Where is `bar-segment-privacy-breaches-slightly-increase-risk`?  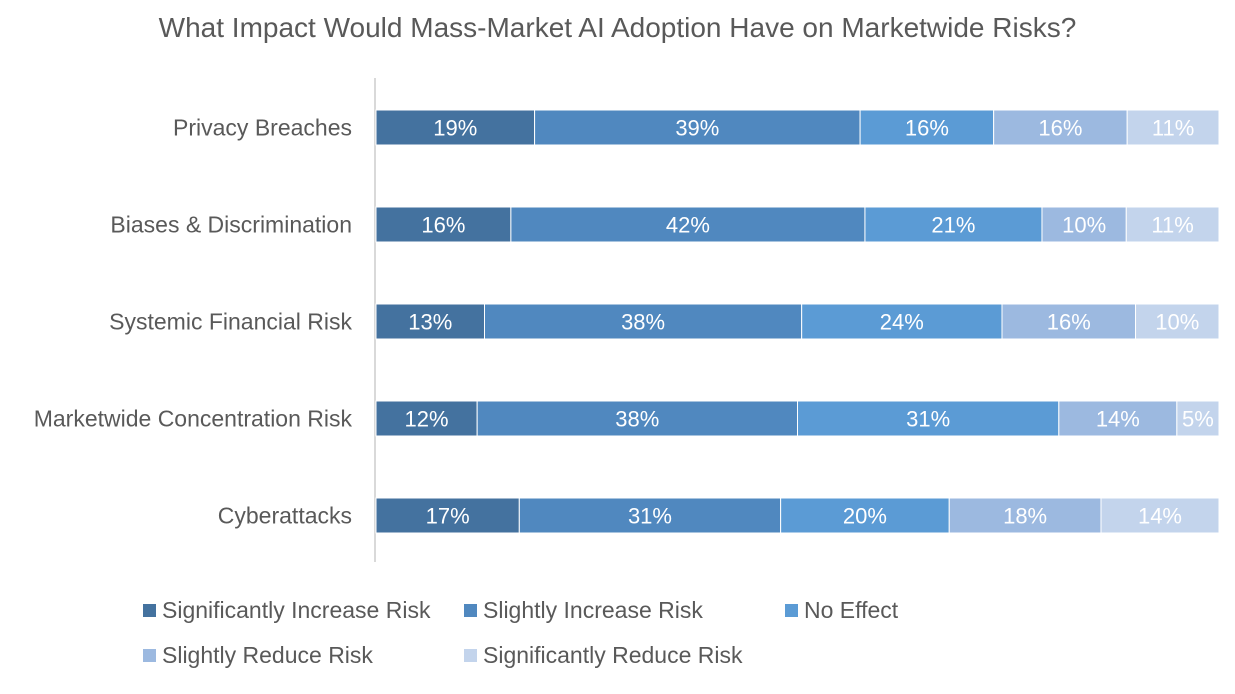 bar-segment-privacy-breaches-slightly-increase-risk is located at coordinates (697, 127).